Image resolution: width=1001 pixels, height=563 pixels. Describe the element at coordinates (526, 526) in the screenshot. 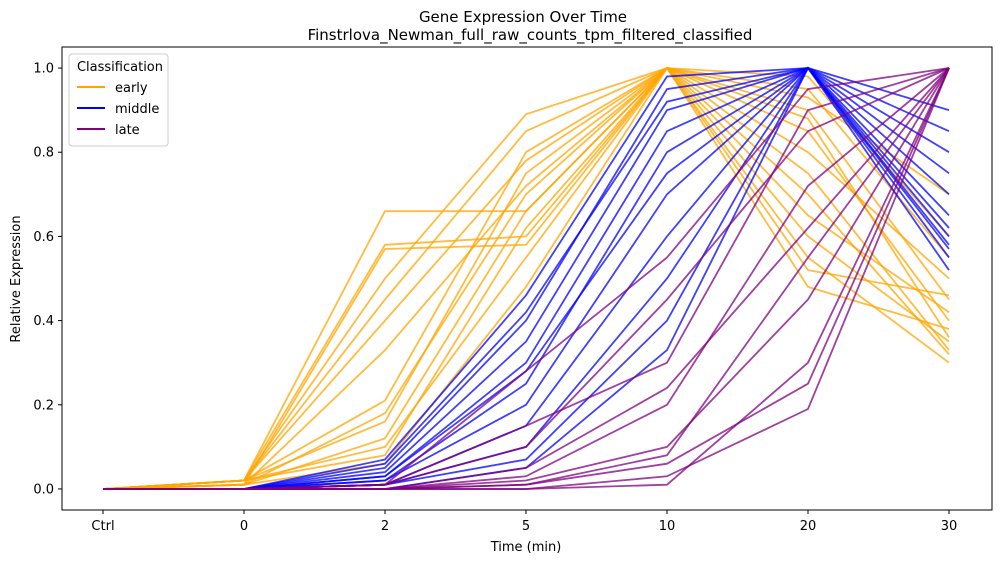

I see `x-tick-label-5: 5` at that location.